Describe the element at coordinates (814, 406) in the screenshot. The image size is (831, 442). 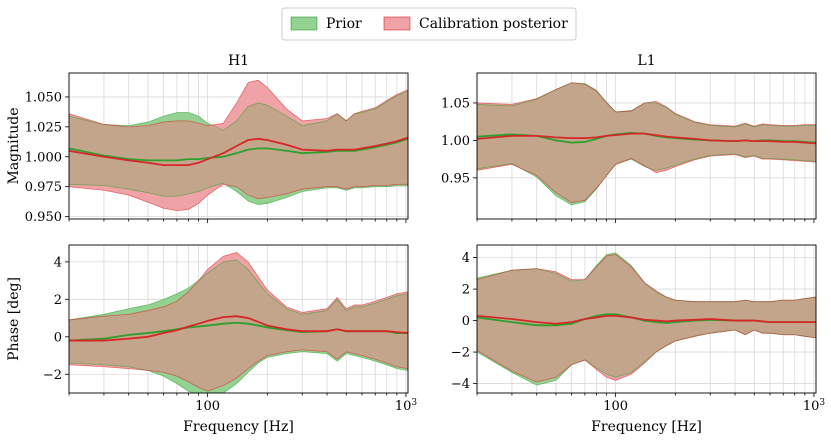
I see `l1-phase-xtick-label: 10³` at that location.